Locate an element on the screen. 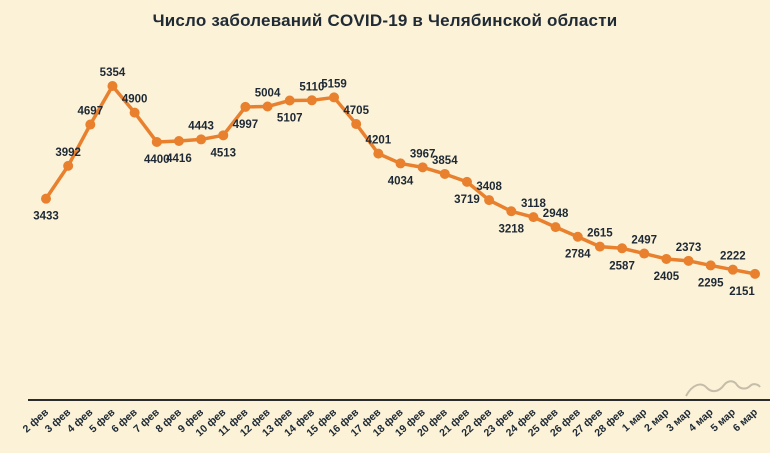 Image resolution: width=770 pixels, height=453 pixels. data-point-label: 4443 is located at coordinates (201, 126).